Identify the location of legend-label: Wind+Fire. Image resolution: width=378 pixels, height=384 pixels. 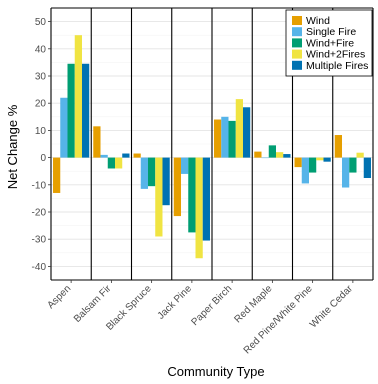
(330, 43).